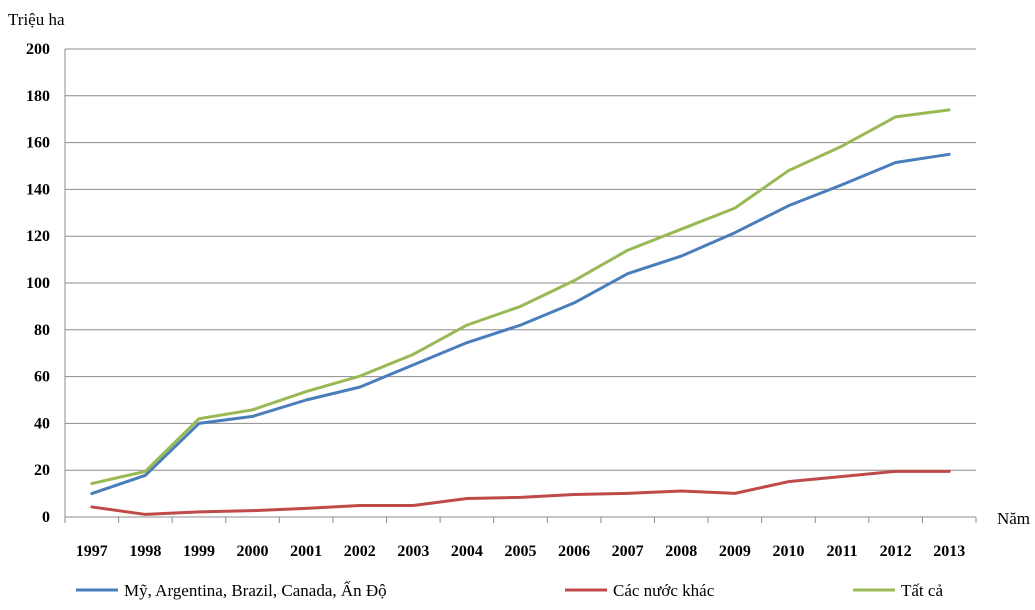 This screenshot has width=1035, height=610. Describe the element at coordinates (681, 551) in the screenshot. I see `x-tick-label: 2008` at that location.